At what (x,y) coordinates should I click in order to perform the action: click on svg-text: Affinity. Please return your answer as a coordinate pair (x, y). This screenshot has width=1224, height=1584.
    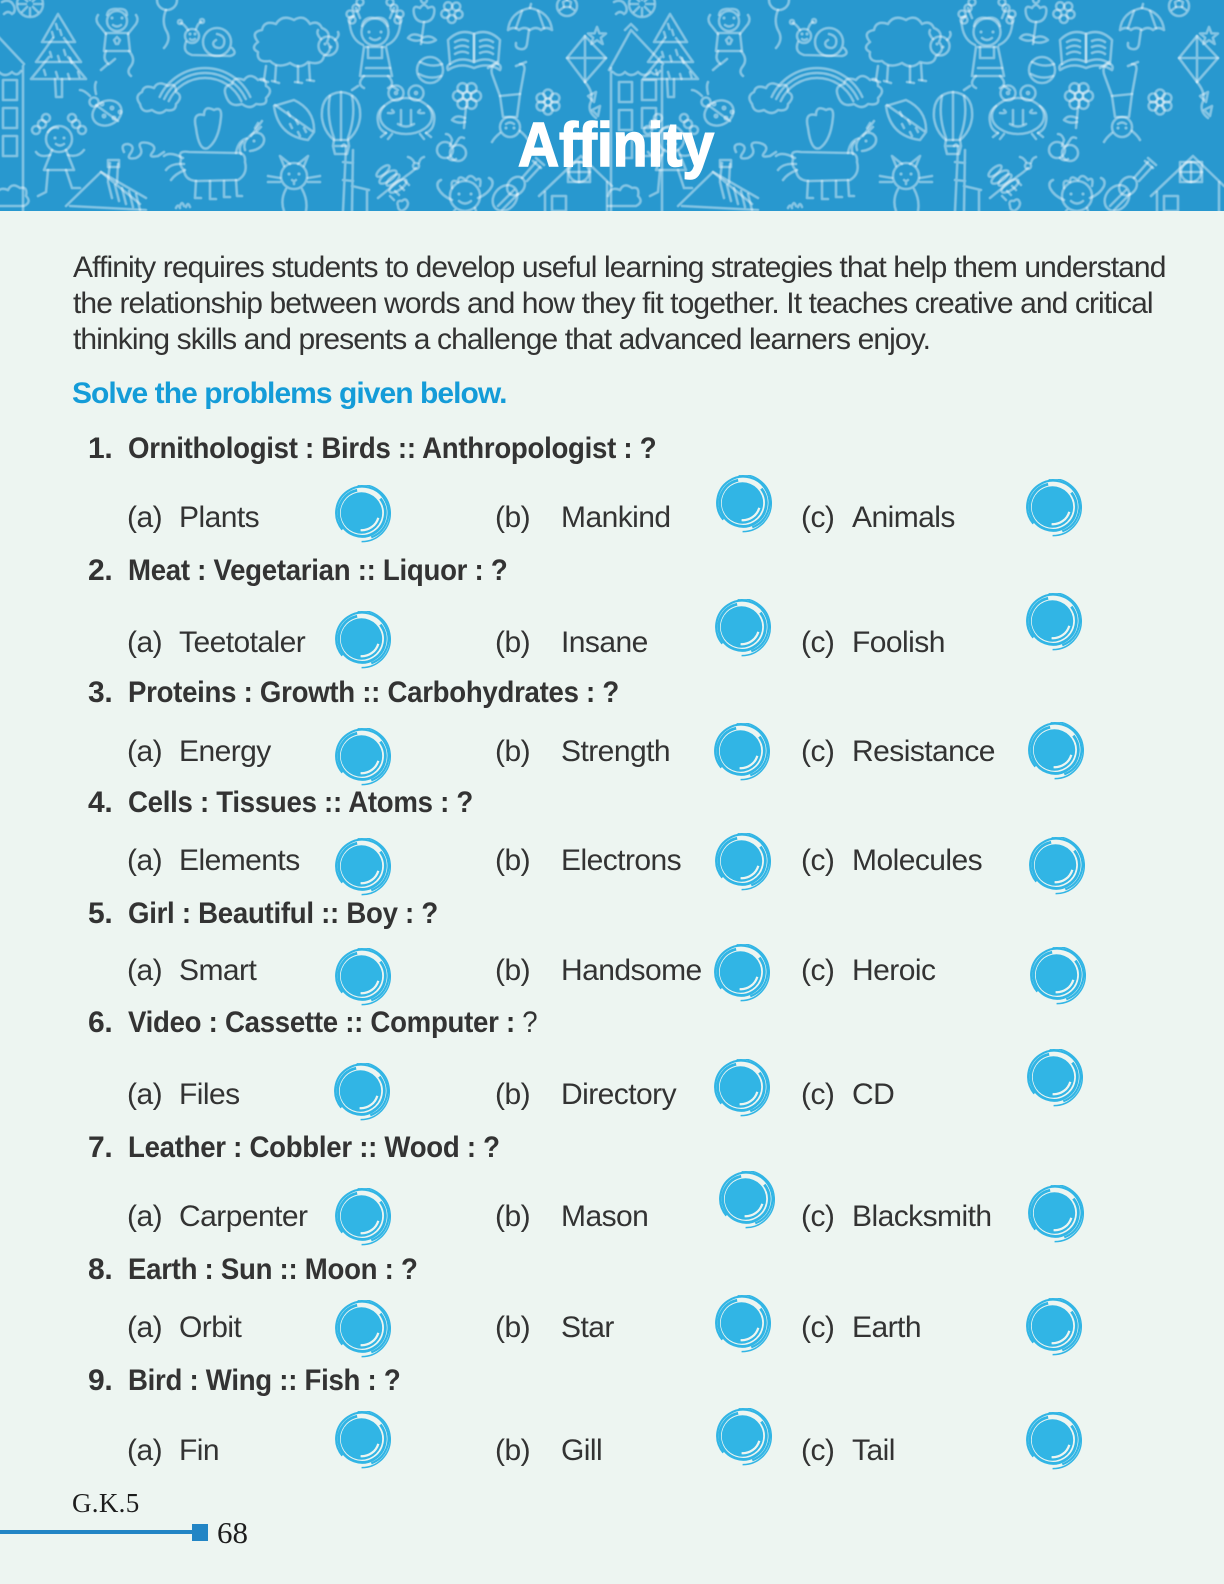
    Looking at the image, I should click on (616, 145).